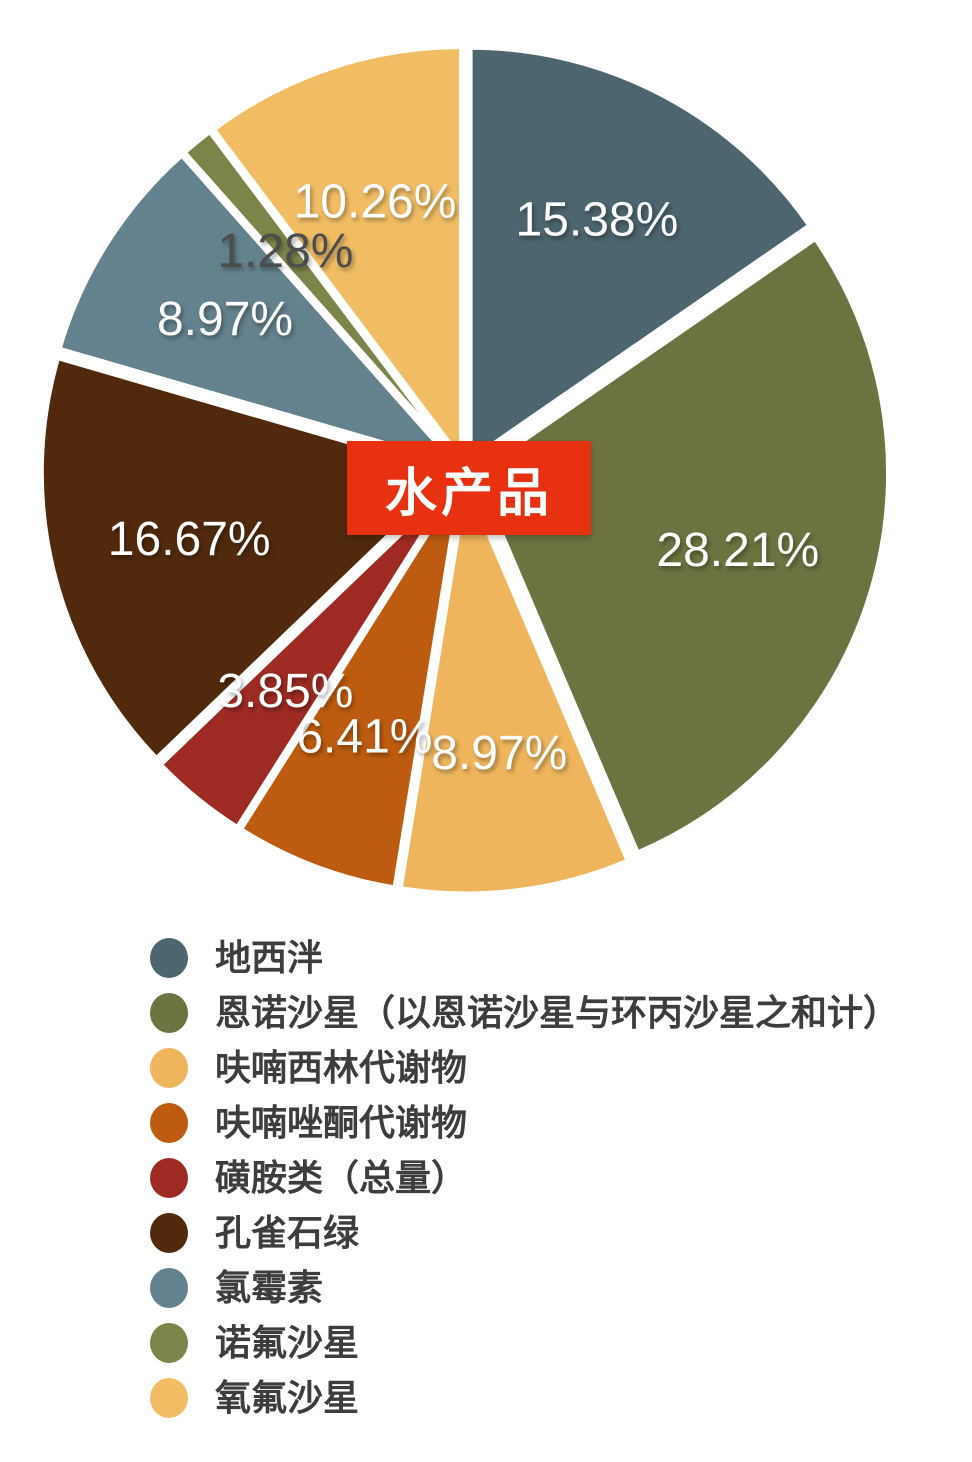 This screenshot has width=972, height=1462. Describe the element at coordinates (269, 1287) in the screenshot. I see `legend-label: 氯霉素` at that location.